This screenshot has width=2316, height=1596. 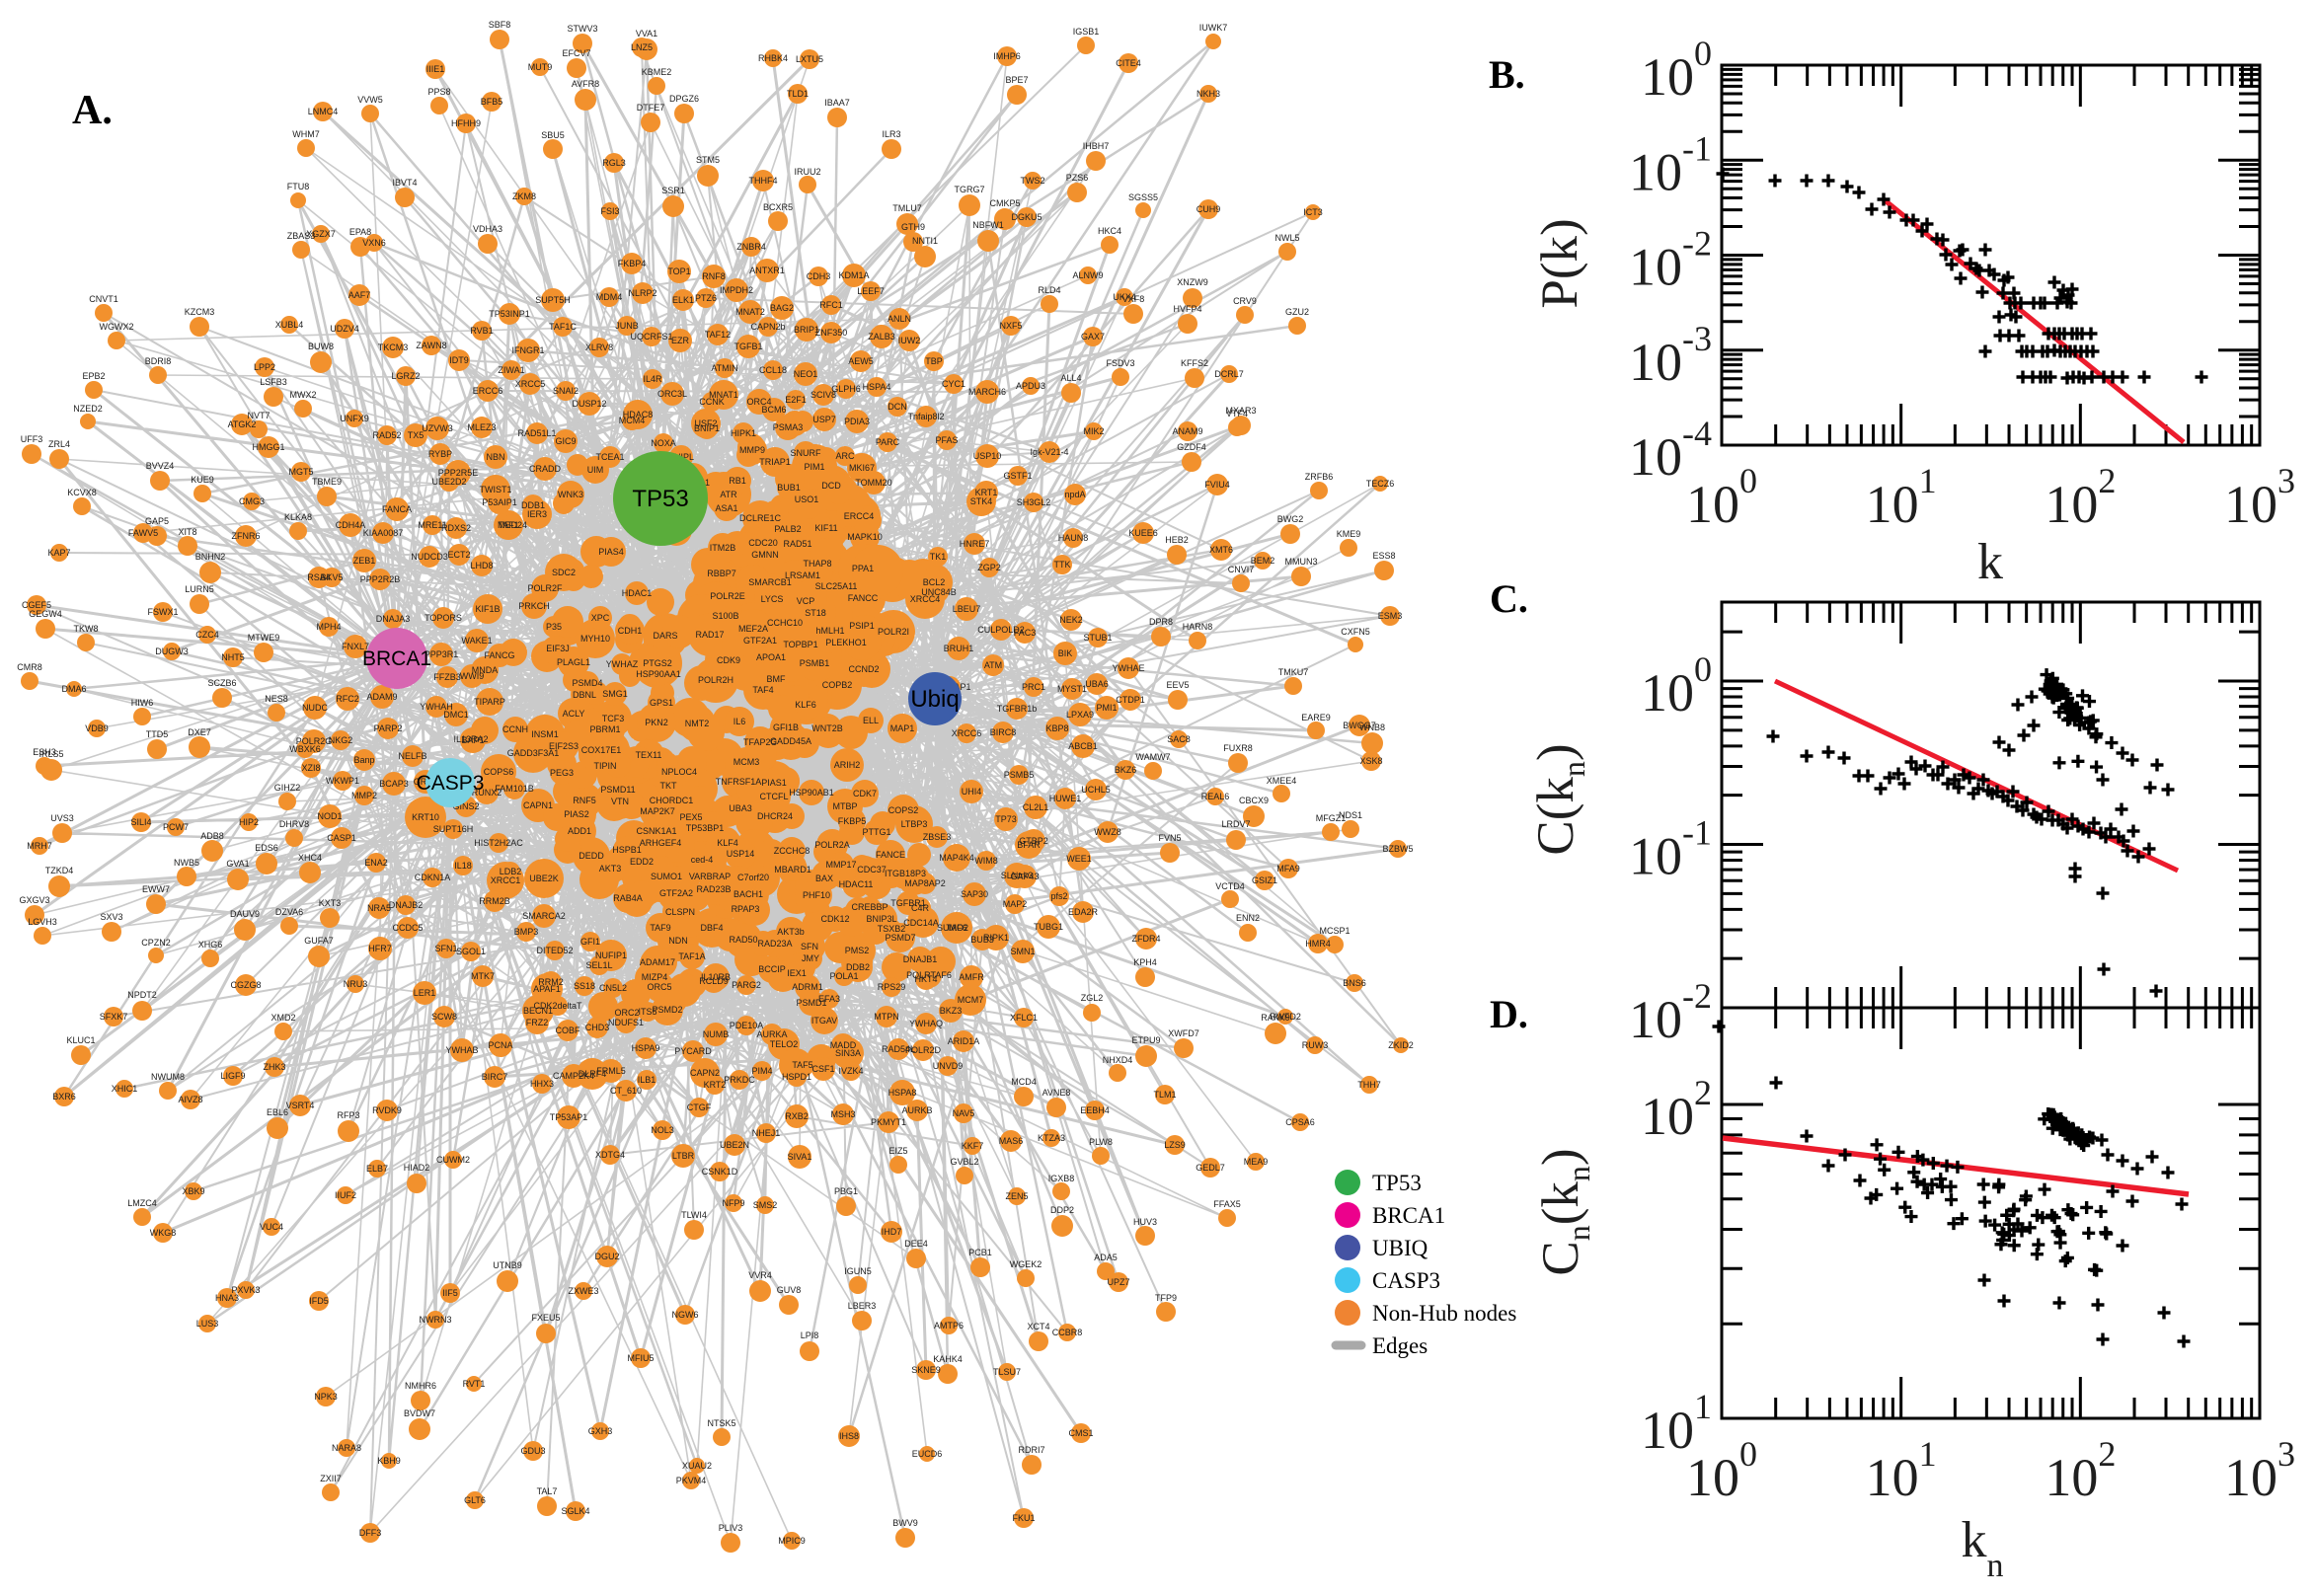 What do you see at coordinates (752, 450) in the screenshot?
I see `svg-text: MMP9` at bounding box center [752, 450].